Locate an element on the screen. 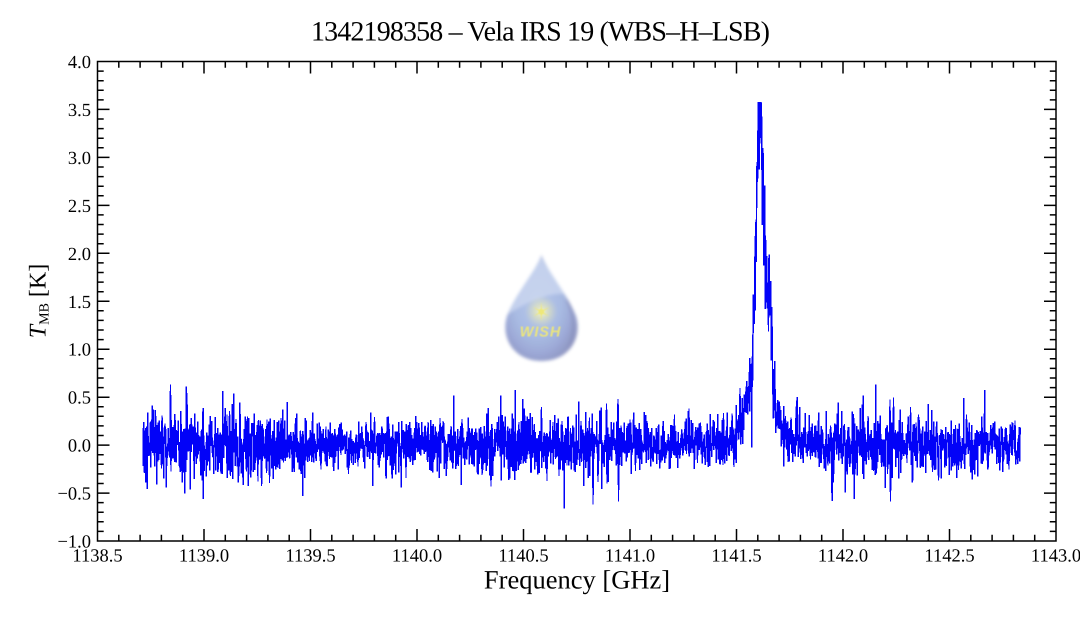  svg-text: 0.0 is located at coordinates (79, 447).